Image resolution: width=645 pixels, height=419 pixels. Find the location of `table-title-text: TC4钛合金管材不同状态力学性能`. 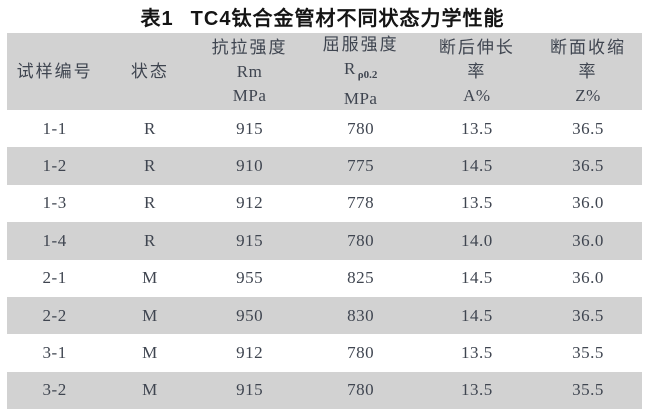

table-title-text: TC4钛合金管材不同状态力学性能 is located at coordinates (347, 19).